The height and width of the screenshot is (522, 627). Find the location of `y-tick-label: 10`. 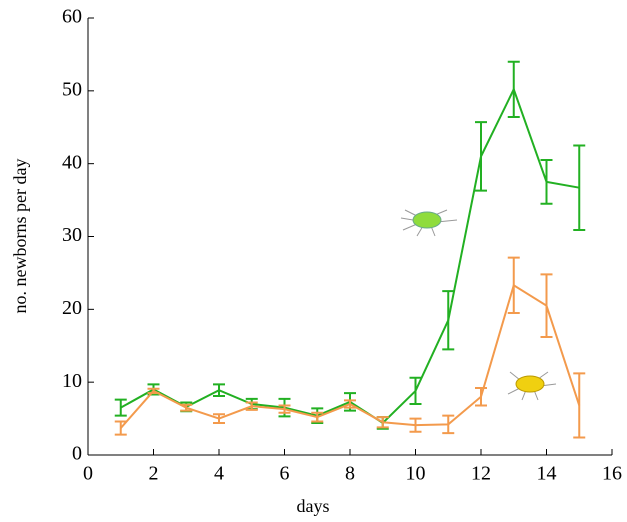

y-tick-label: 10 is located at coordinates (72, 381).